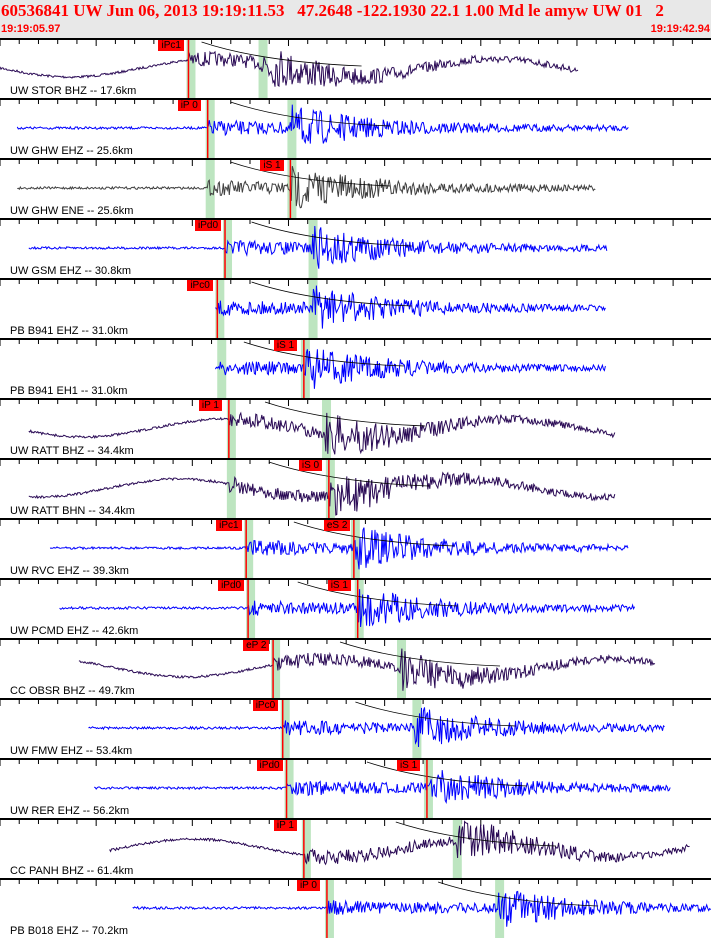  What do you see at coordinates (69, 931) in the screenshot?
I see `station-label: PB B018 EHZ -- 70.2km` at bounding box center [69, 931].